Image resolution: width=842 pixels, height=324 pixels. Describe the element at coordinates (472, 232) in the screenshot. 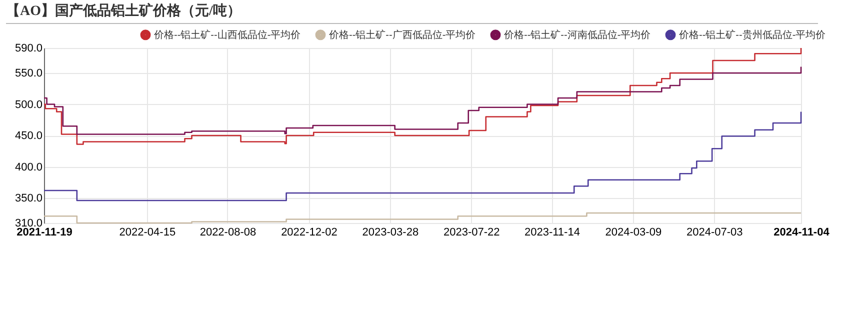

I see `x-tick-label: 2023-07-22` at that location.